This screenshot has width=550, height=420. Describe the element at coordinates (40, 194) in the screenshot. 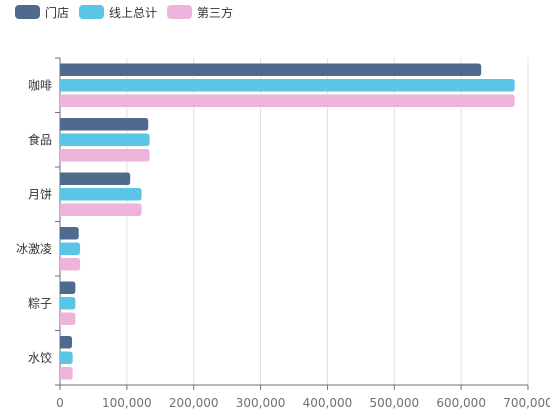

I see `y-category-label: 月饼` at that location.